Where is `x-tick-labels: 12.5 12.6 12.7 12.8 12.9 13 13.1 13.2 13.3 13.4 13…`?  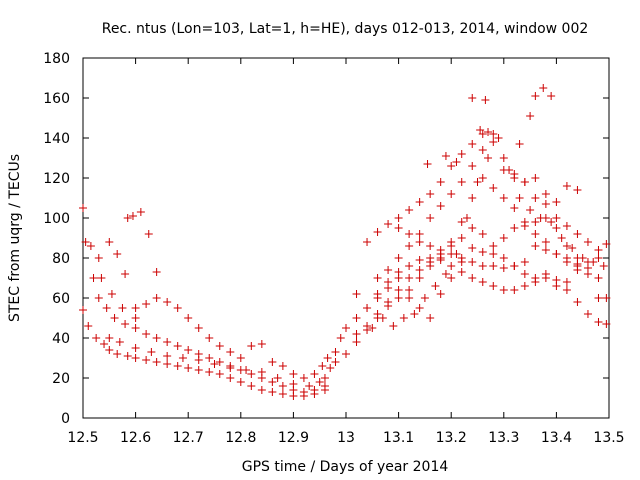
x-tick-labels: 12.5 12.6 12.7 12.8 12.9 13 13.1 13.2 13.3 13.4 13… is located at coordinates (345, 438).